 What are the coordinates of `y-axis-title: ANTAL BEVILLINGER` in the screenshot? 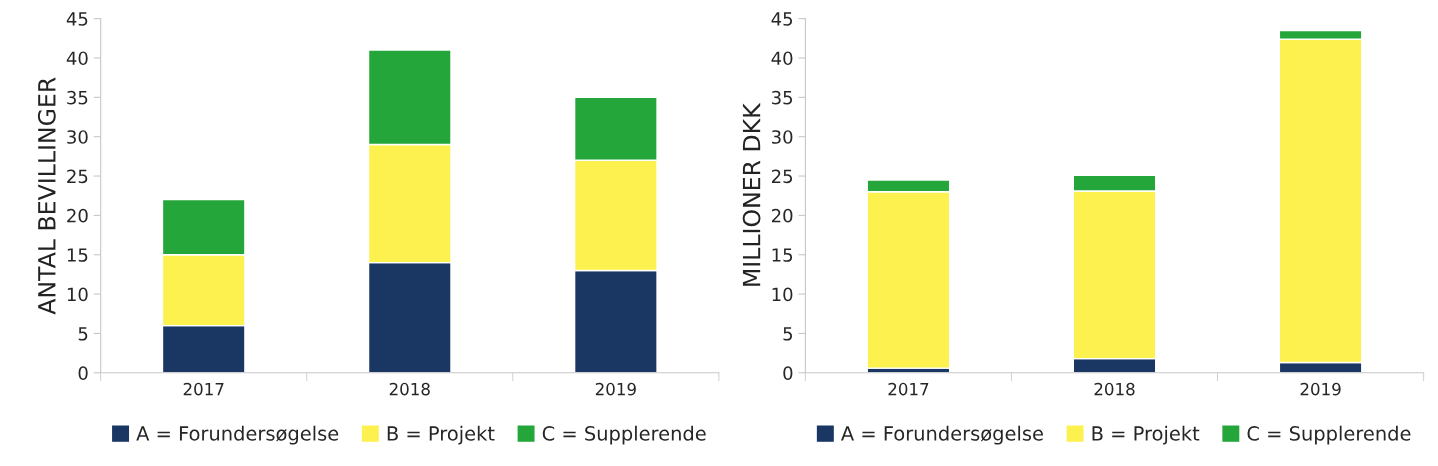 It's located at (46, 196).